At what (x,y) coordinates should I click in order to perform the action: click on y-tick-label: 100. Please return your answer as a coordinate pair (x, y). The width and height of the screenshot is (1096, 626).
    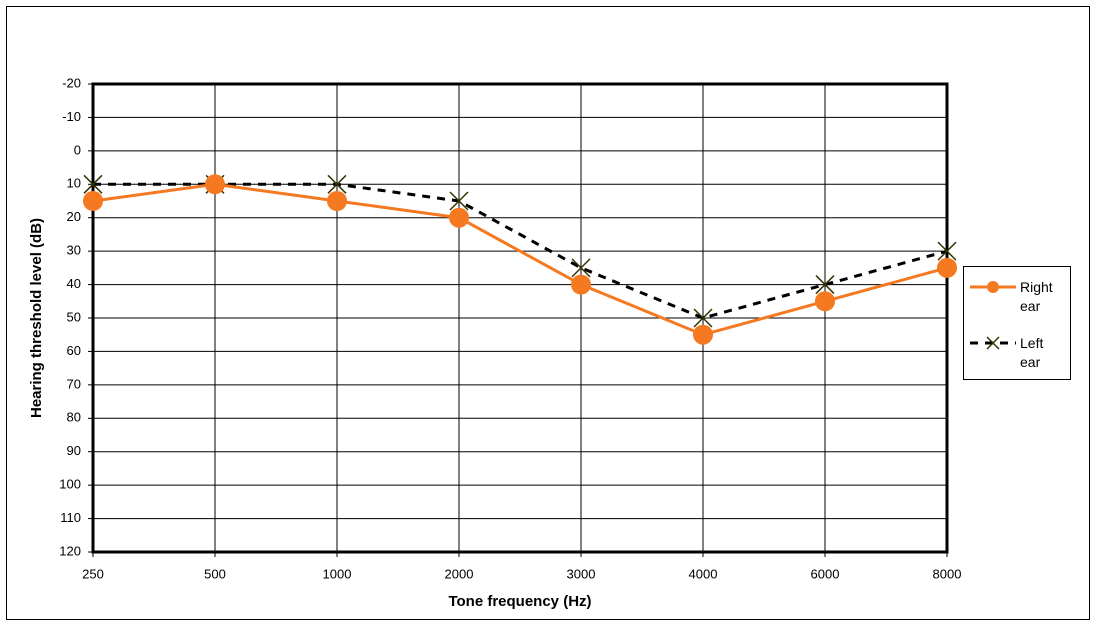
    Looking at the image, I should click on (70, 484).